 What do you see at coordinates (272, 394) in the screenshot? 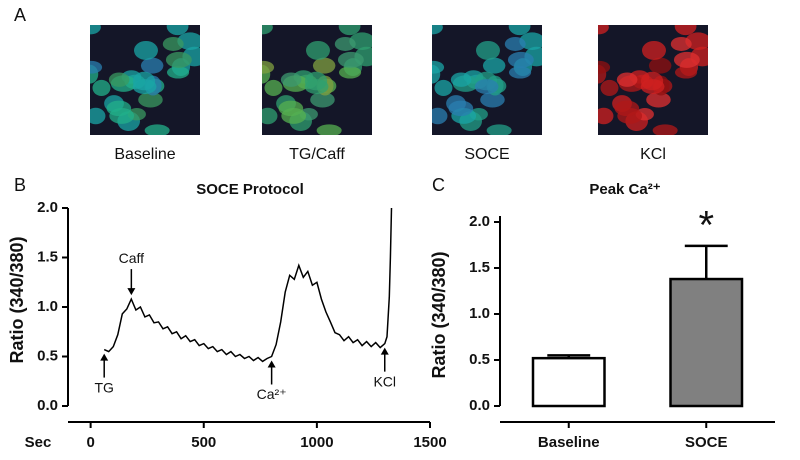
I see `annotation: Ca²⁺` at bounding box center [272, 394].